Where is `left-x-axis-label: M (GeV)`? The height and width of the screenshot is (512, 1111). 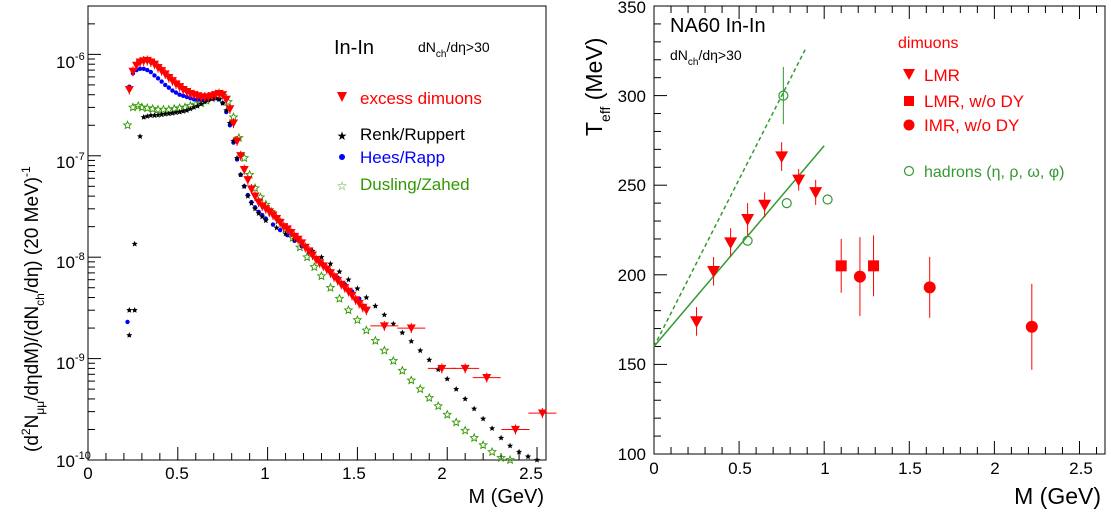
left-x-axis-label: M (GeV) is located at coordinates (506, 497).